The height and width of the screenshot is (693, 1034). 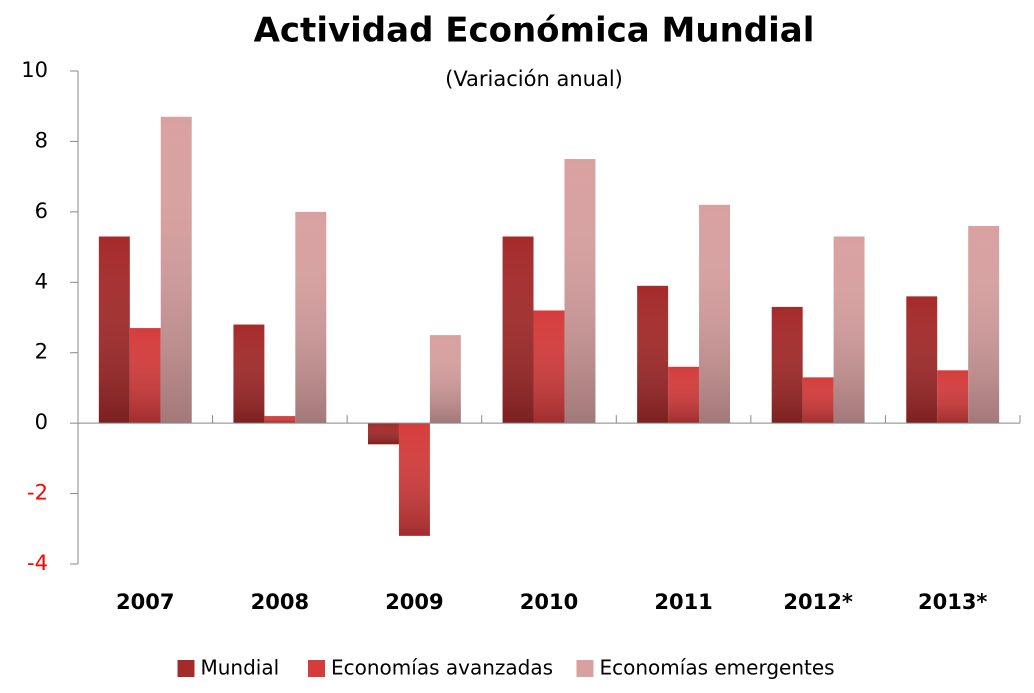 What do you see at coordinates (41, 281) in the screenshot?
I see `y-tick-label: 4` at bounding box center [41, 281].